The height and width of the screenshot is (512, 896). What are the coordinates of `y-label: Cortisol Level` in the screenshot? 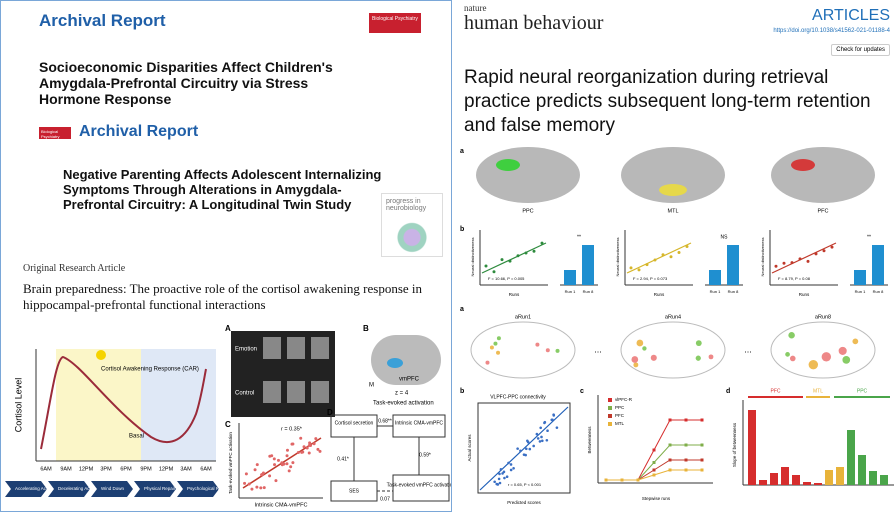 It's located at (18, 405).